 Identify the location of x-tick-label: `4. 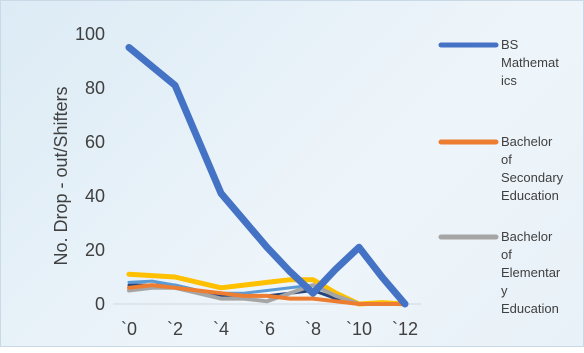
(221, 329).